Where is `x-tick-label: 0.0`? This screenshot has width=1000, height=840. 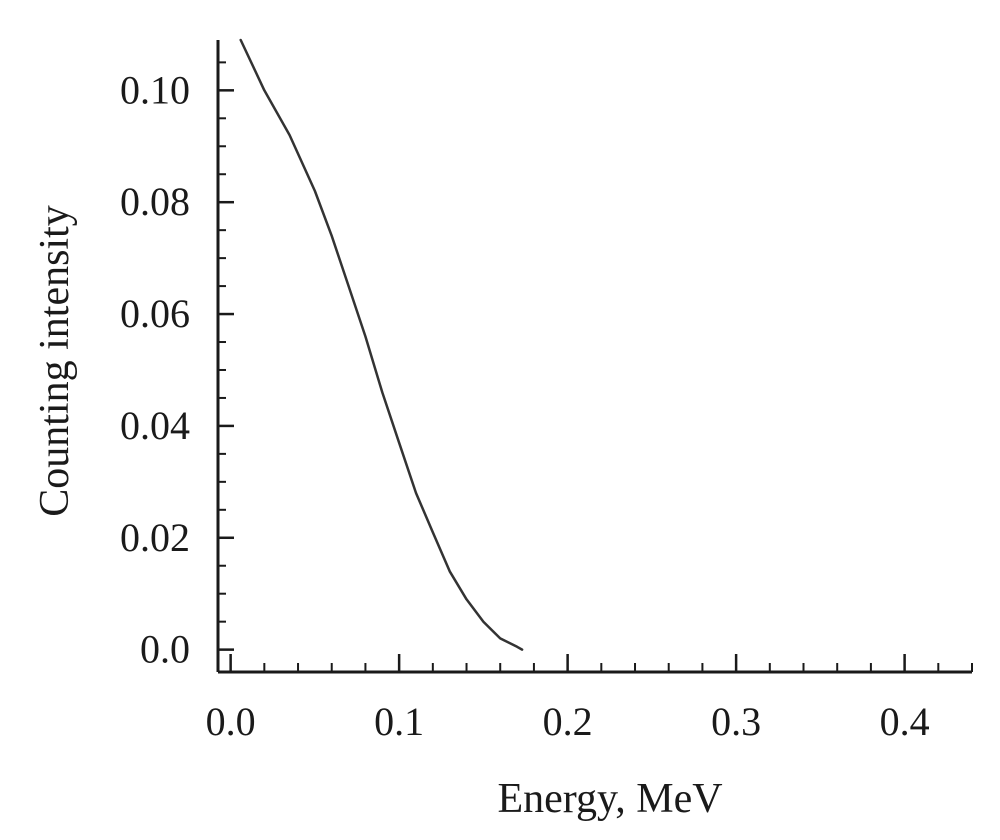
x-tick-label: 0.0 is located at coordinates (231, 721).